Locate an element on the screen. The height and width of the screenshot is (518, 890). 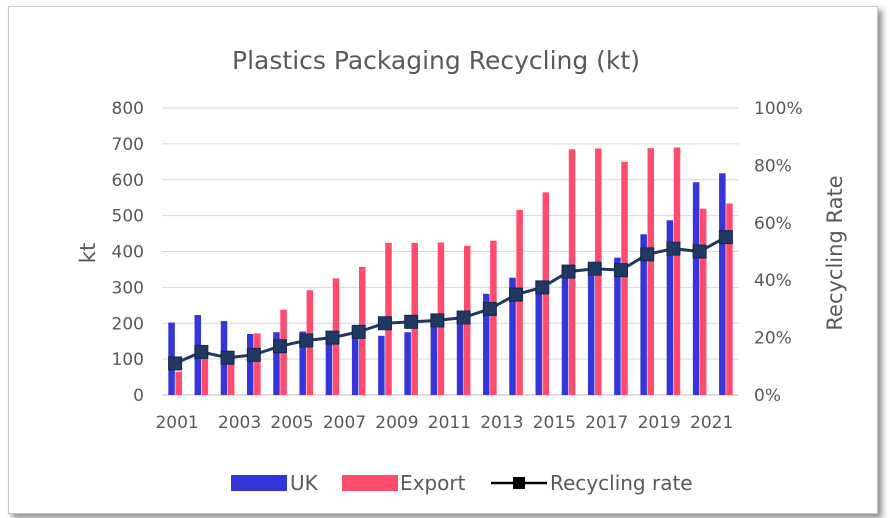
y-tick-label: 200 is located at coordinates (128, 324).